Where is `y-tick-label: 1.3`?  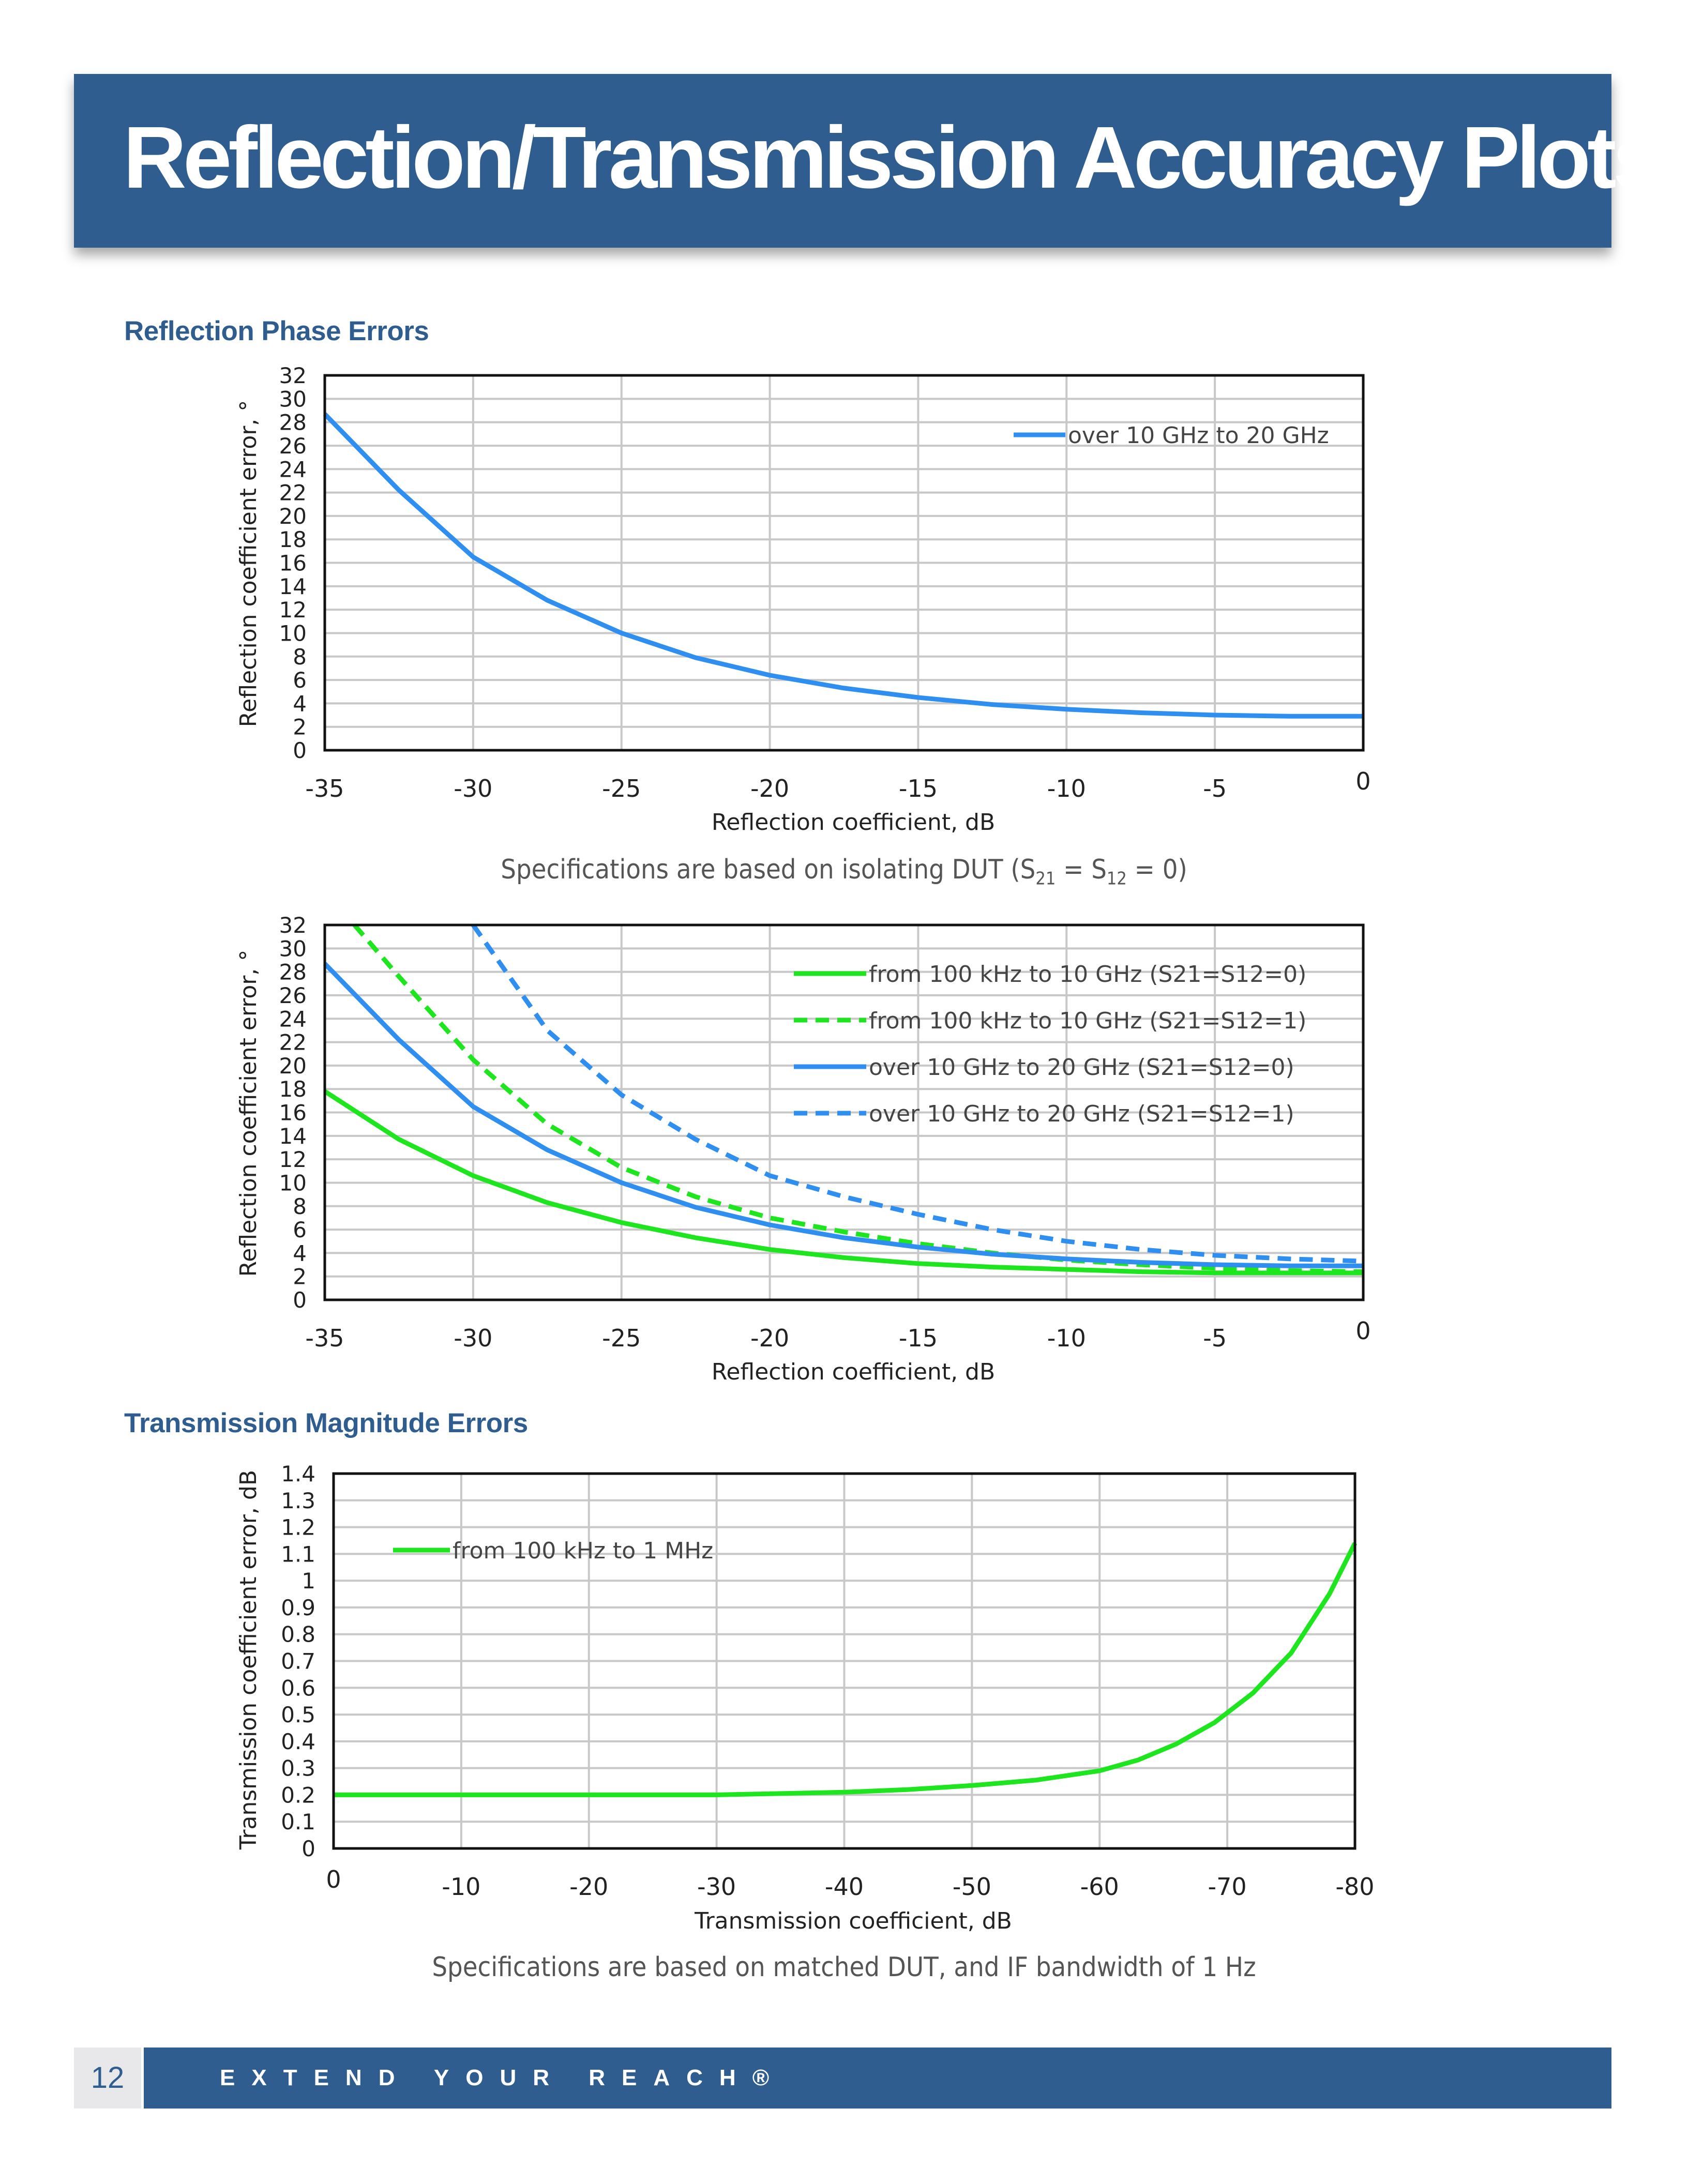 y-tick-label: 1.3 is located at coordinates (298, 1500).